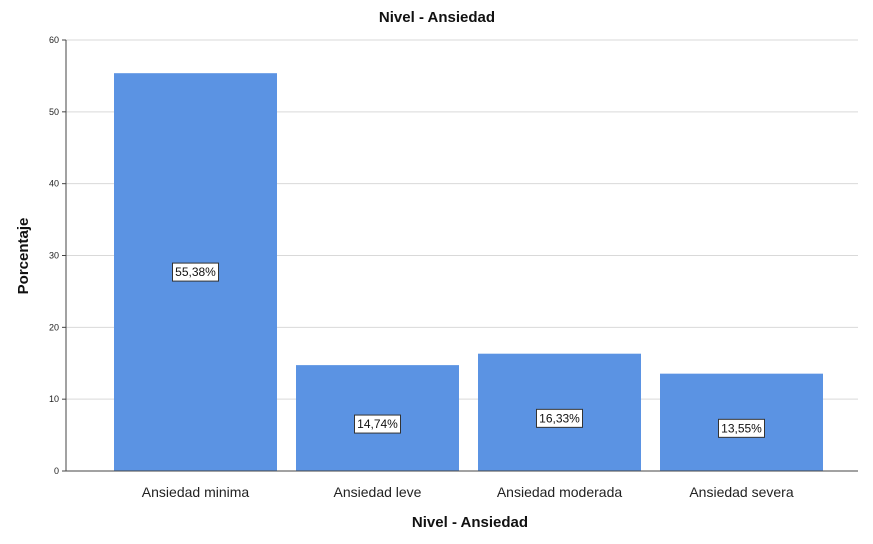 This screenshot has height=544, width=873. I want to click on data-label: 13,55%, so click(741, 428).